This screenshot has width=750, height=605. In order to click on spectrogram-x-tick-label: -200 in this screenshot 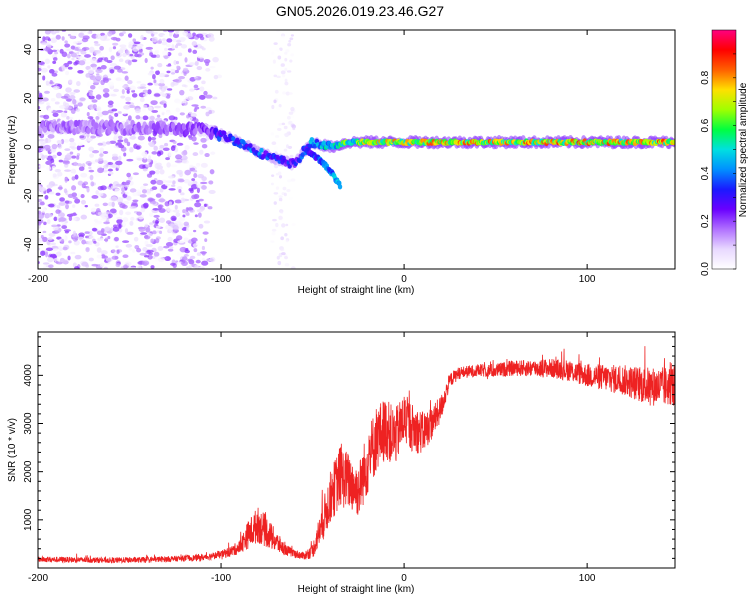, I will do `click(38, 279)`.